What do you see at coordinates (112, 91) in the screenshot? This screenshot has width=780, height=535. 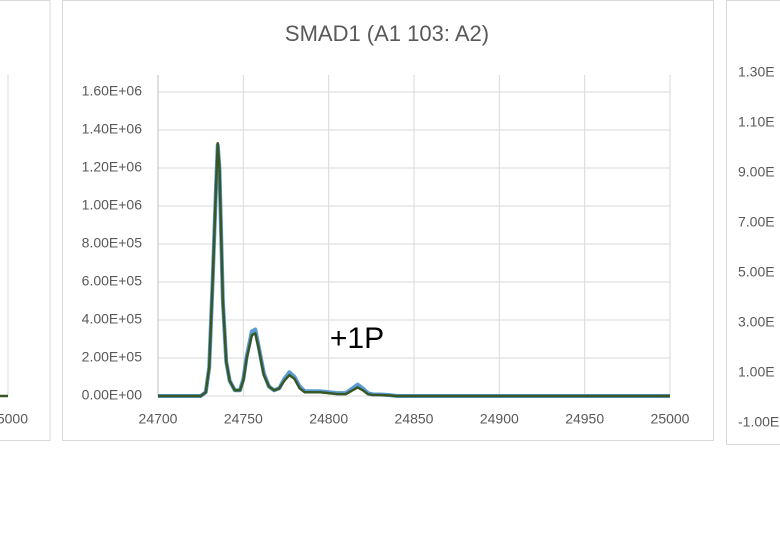 I see `y-tick-label: 1.60E+06` at bounding box center [112, 91].